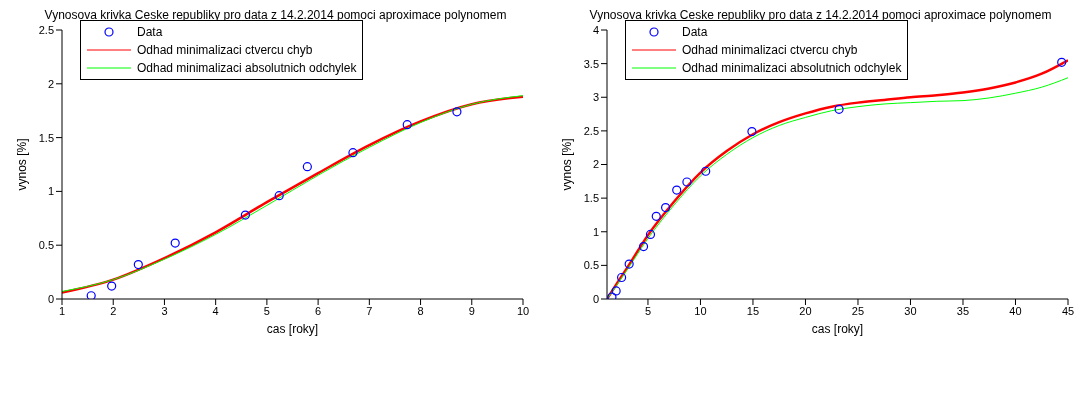 The image size is (1086, 407). I want to click on y-tick-label: 3, so click(595, 97).